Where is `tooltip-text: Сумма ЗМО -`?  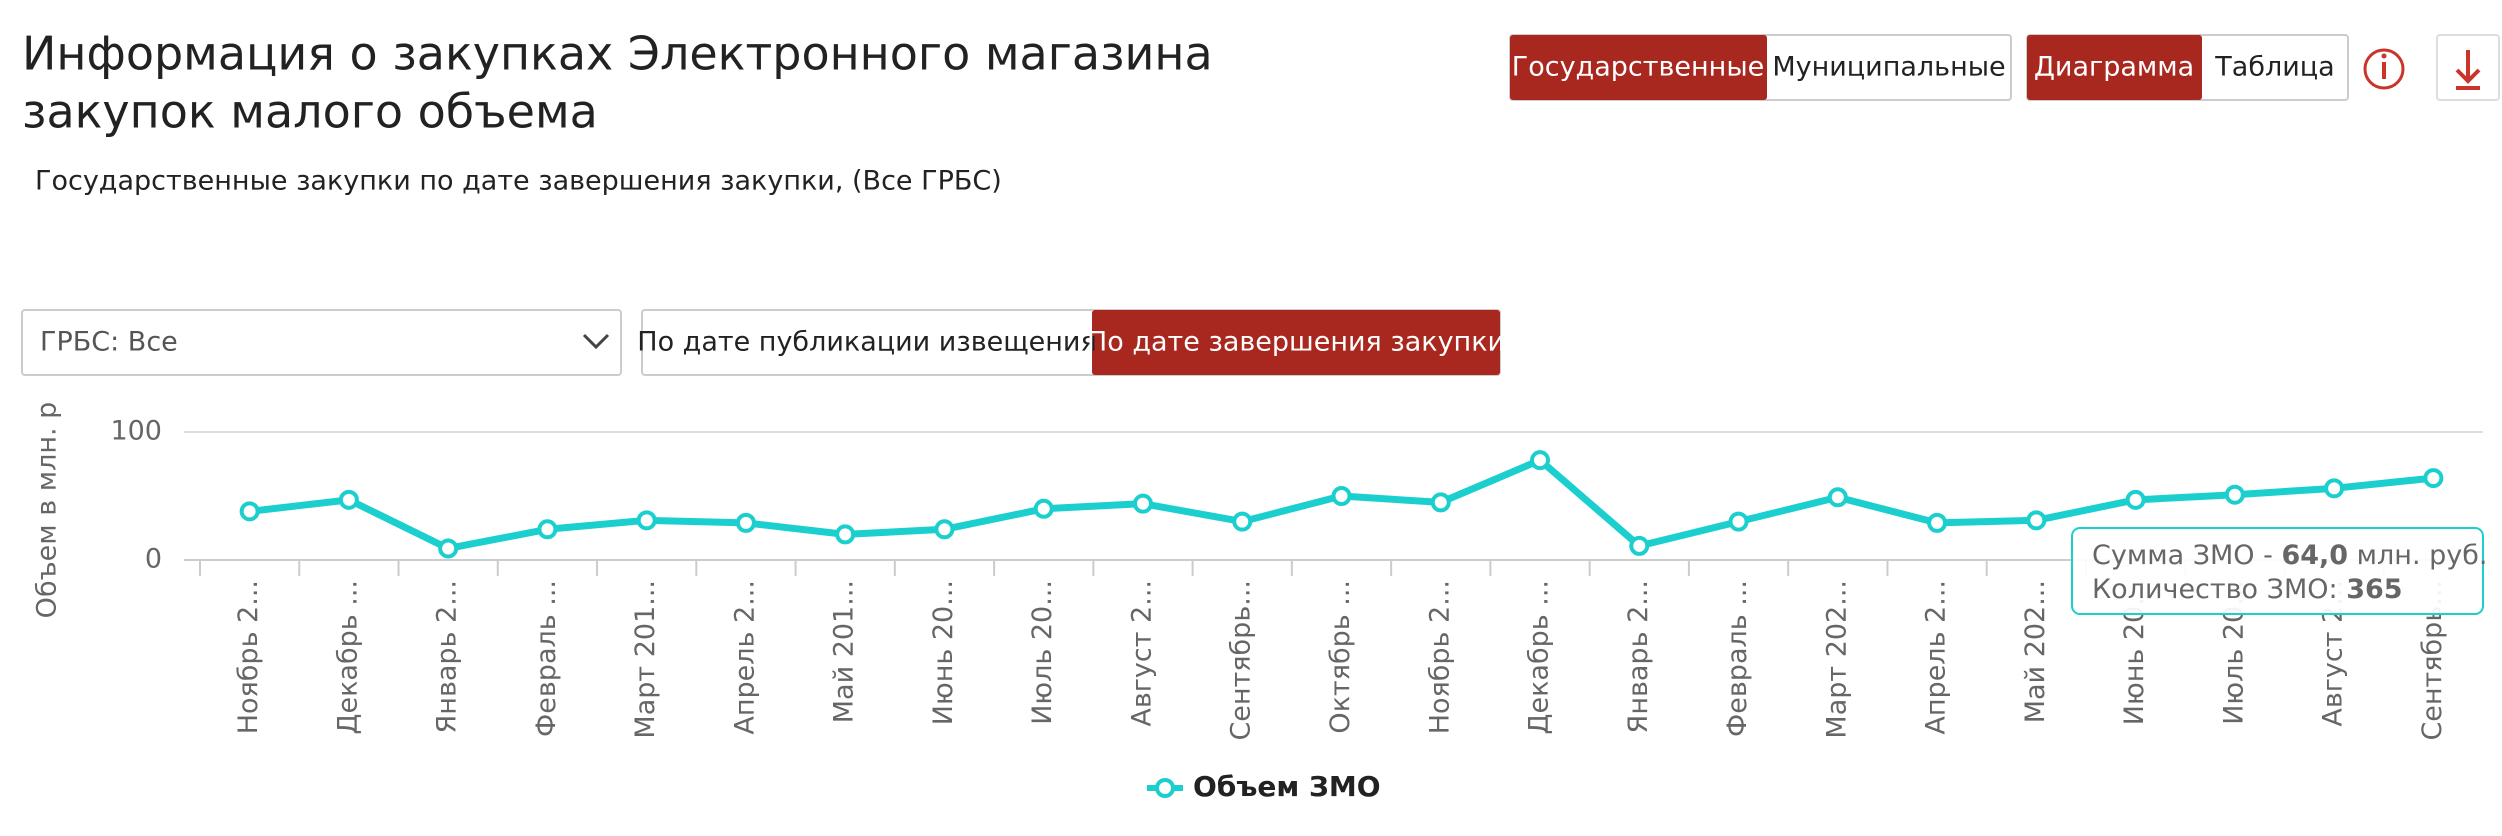
tooltip-text: Сумма ЗМО - is located at coordinates (2186, 555).